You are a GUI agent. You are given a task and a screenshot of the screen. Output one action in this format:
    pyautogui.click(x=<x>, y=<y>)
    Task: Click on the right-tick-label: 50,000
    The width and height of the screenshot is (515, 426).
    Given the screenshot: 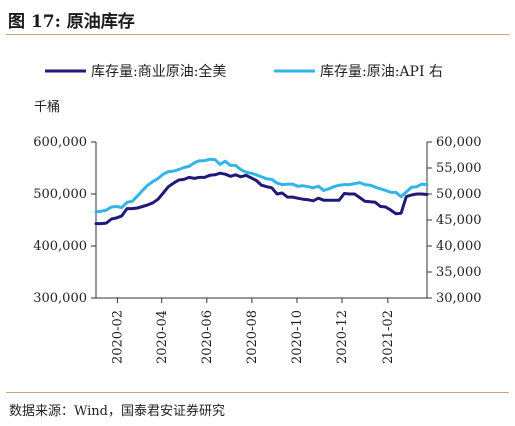 What is the action you would take?
    pyautogui.click(x=459, y=194)
    